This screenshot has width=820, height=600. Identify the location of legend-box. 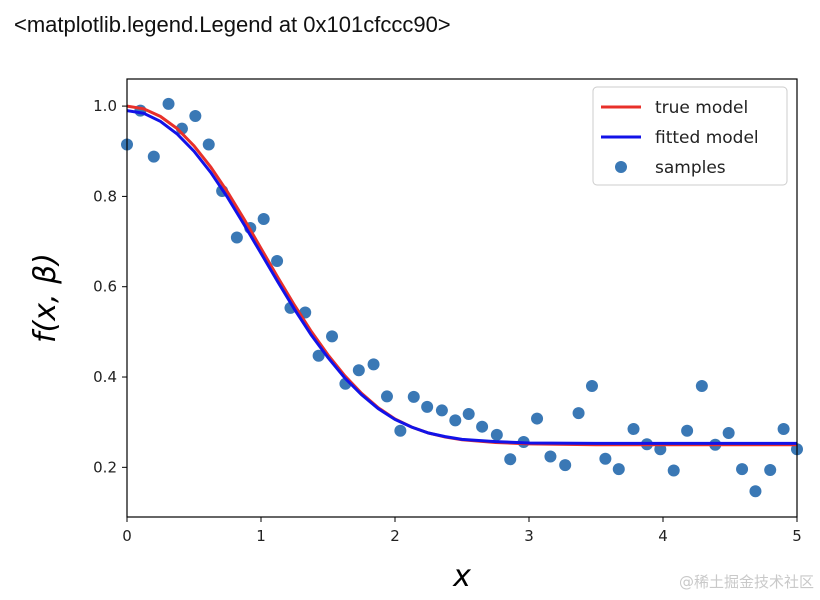
(690, 136).